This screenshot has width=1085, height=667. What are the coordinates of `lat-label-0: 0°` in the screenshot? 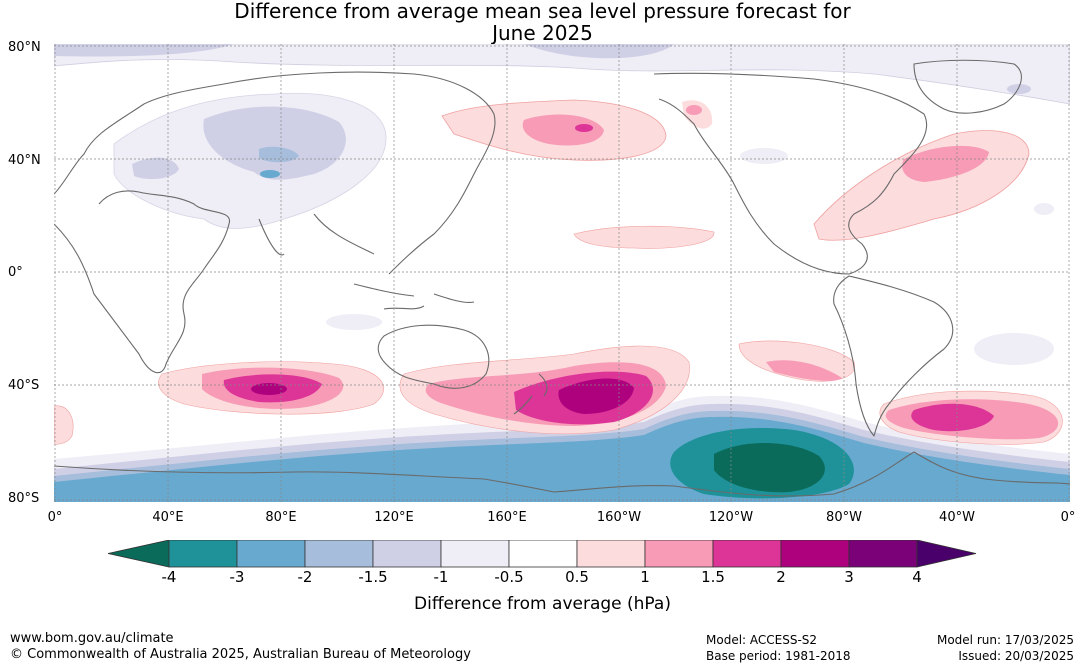 It's located at (15, 272).